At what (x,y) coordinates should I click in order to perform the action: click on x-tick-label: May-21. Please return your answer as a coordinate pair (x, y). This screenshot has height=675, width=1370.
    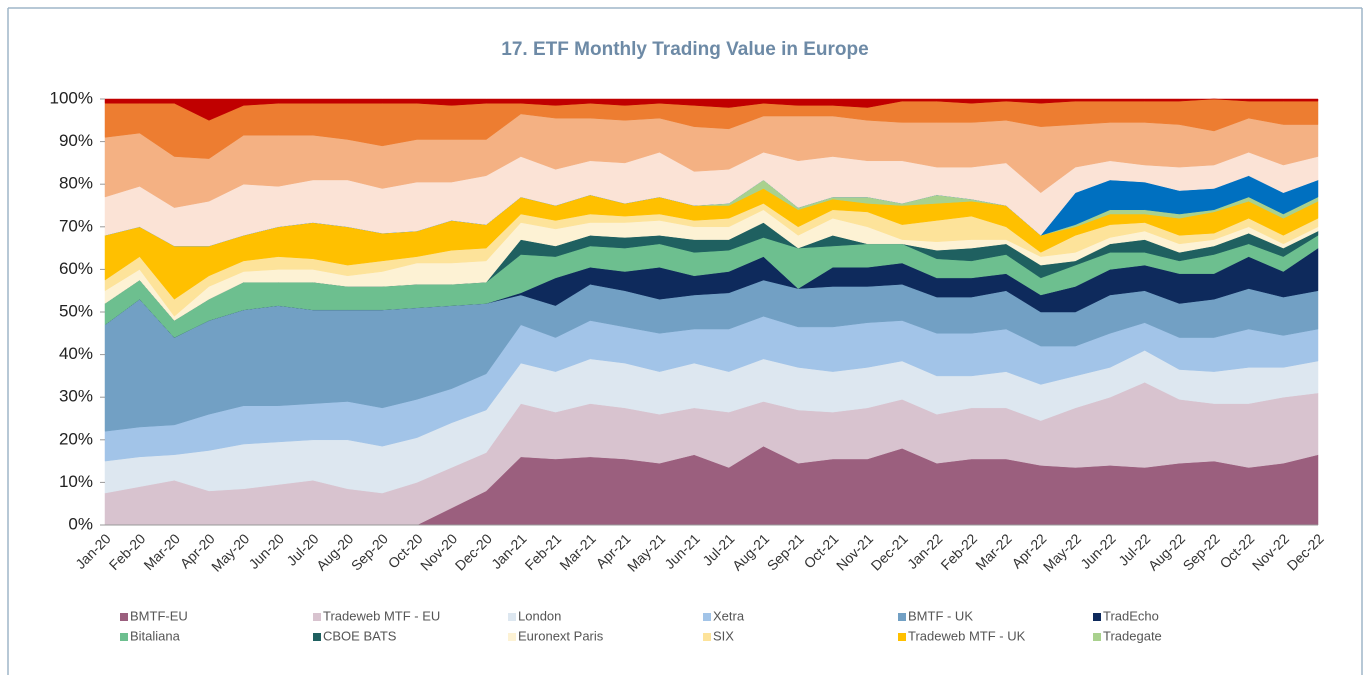
    Looking at the image, I should click on (646, 552).